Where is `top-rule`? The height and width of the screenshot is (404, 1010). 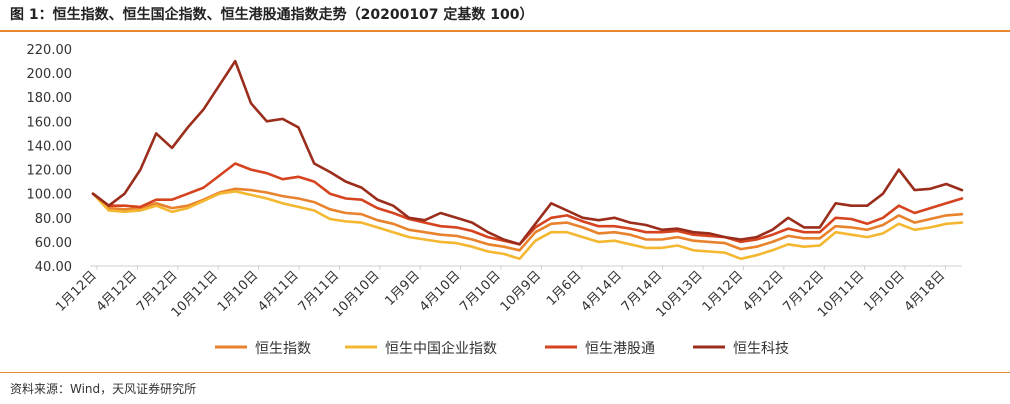
top-rule is located at coordinates (505, 31).